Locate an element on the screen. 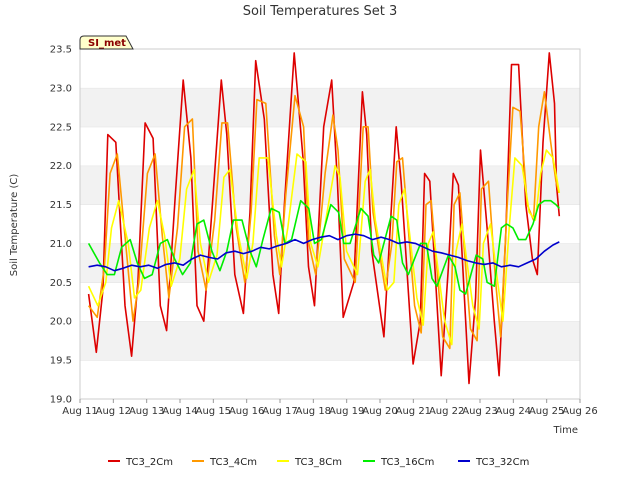 This screenshot has width=640, height=480. site-badge: SI_met is located at coordinates (106, 42).